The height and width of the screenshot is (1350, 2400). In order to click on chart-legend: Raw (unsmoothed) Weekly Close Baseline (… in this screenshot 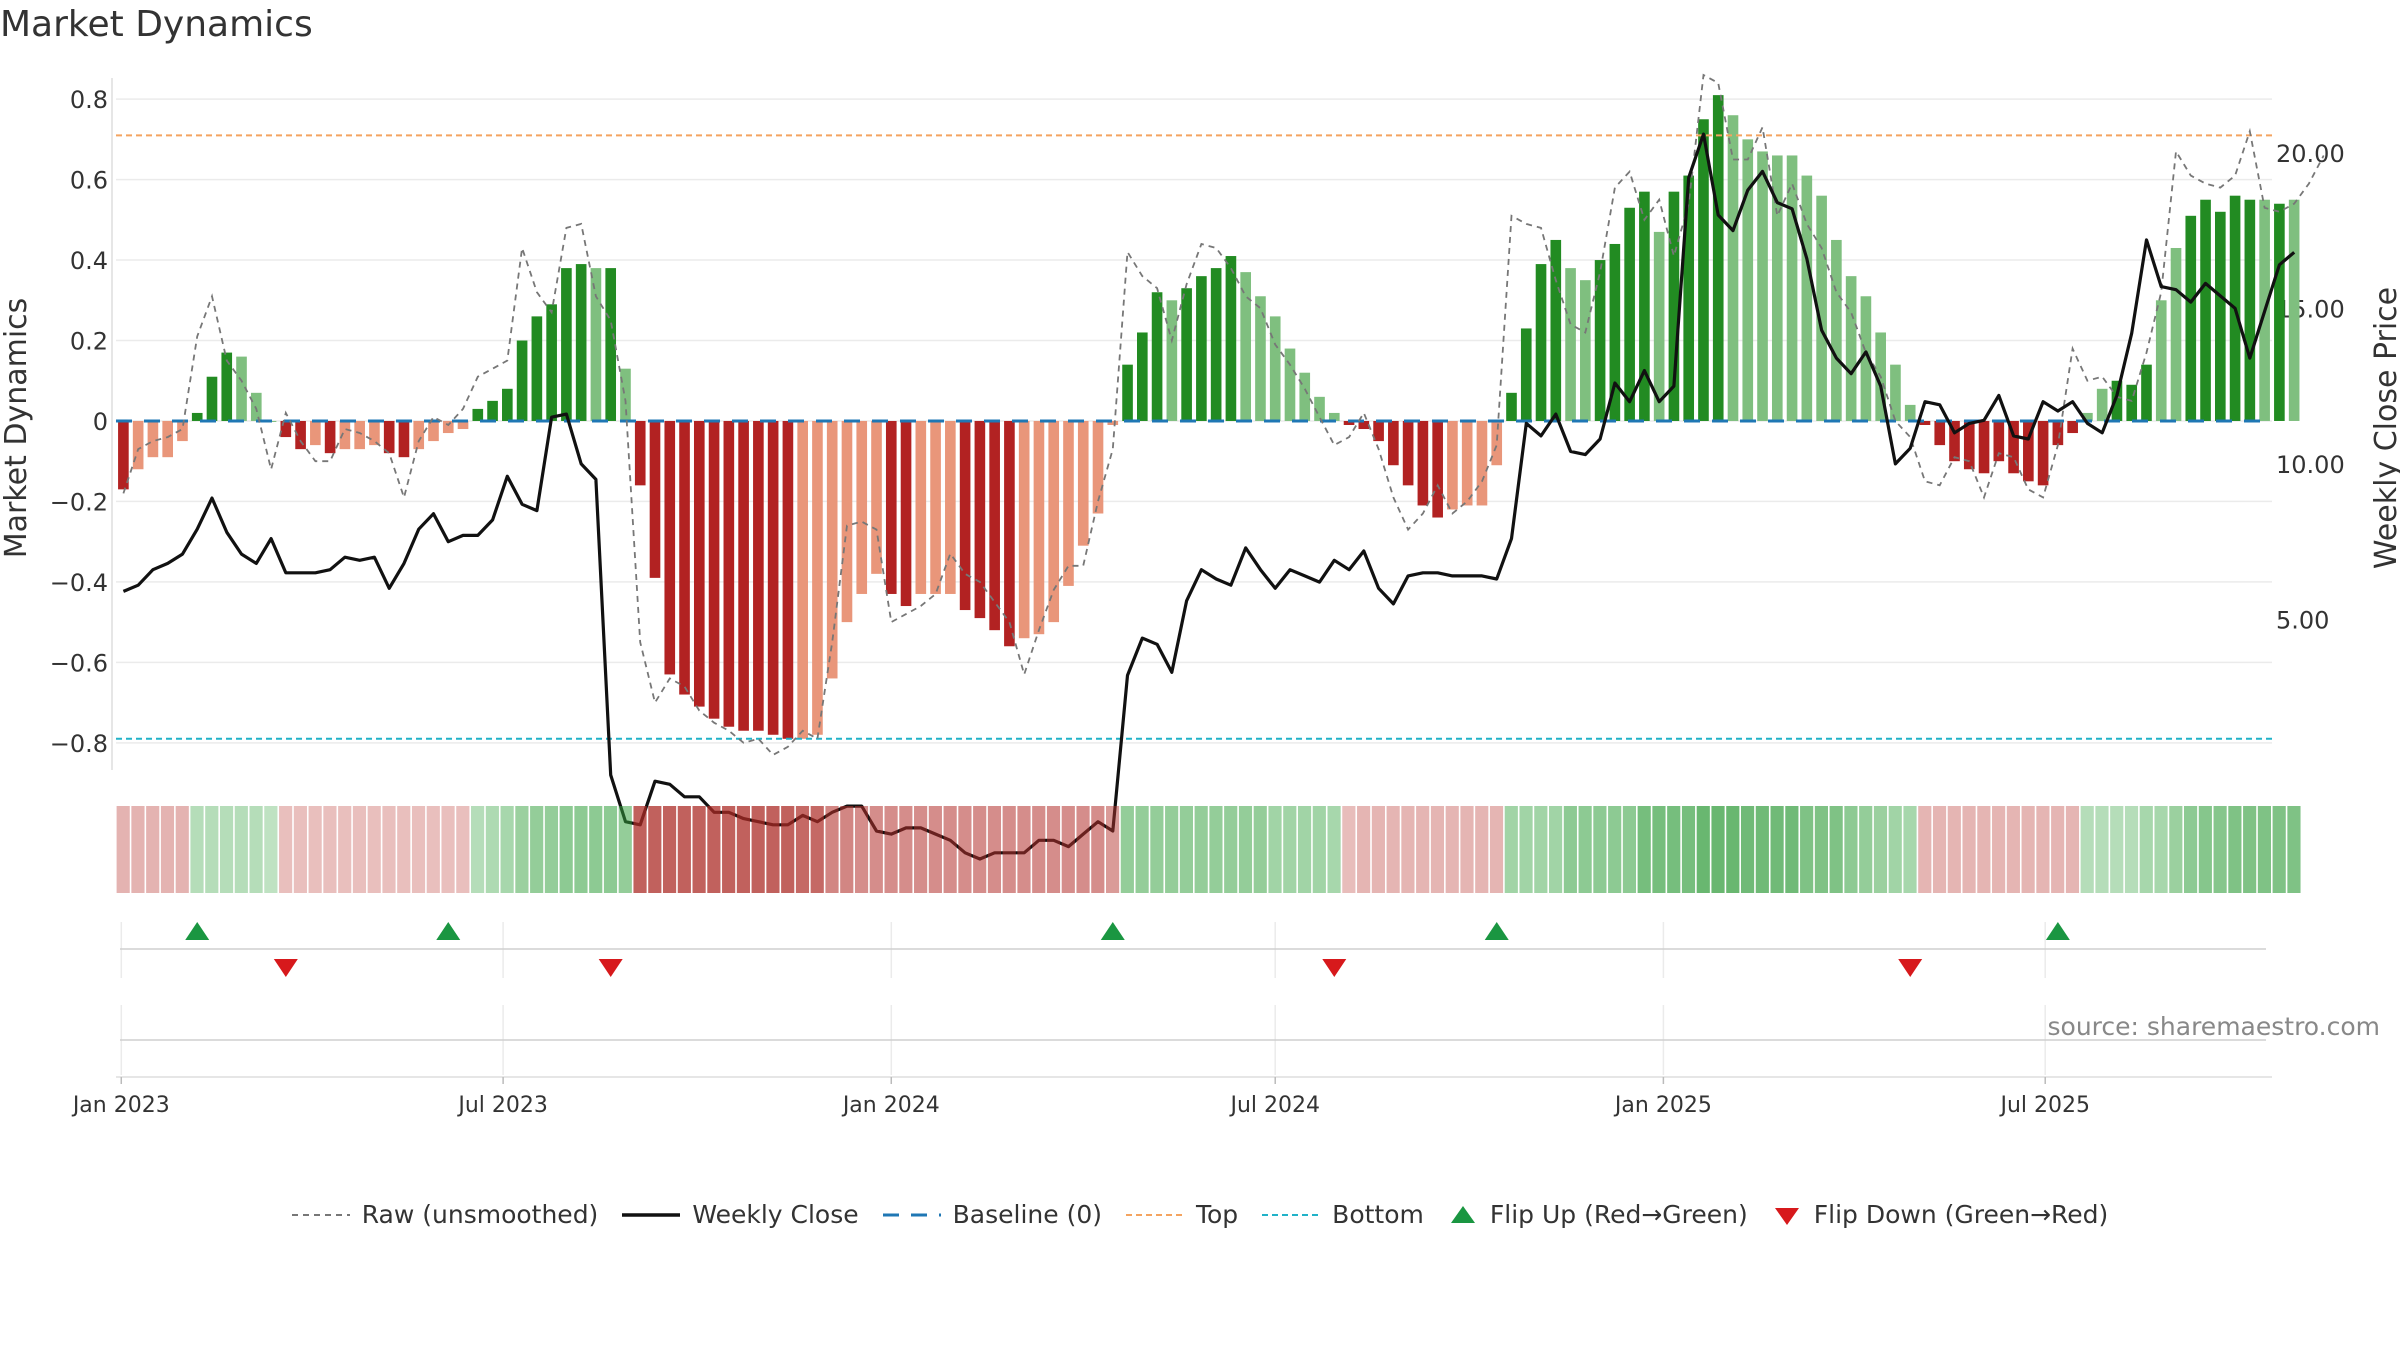, I will do `click(1200, 1214)`.